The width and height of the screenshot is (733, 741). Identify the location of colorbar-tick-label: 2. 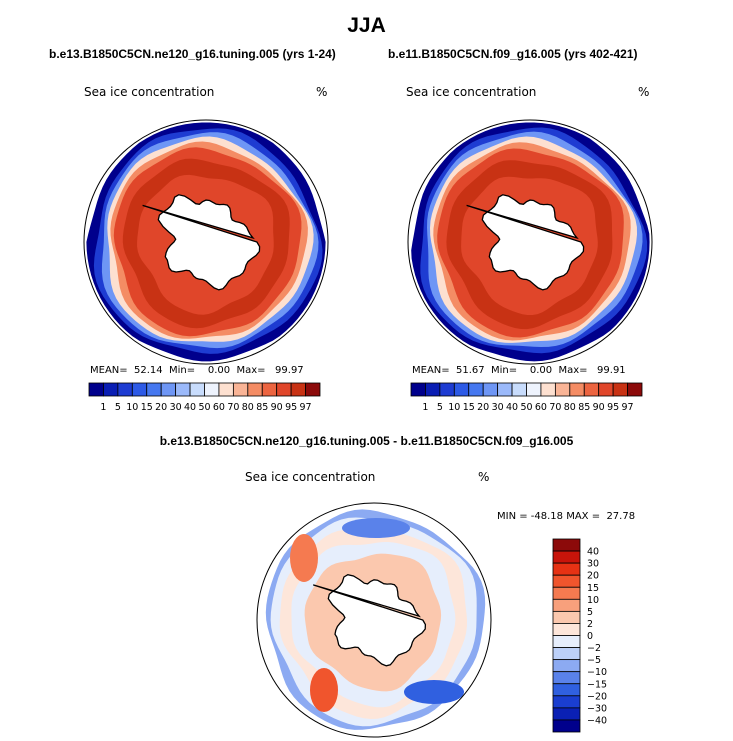
(590, 624).